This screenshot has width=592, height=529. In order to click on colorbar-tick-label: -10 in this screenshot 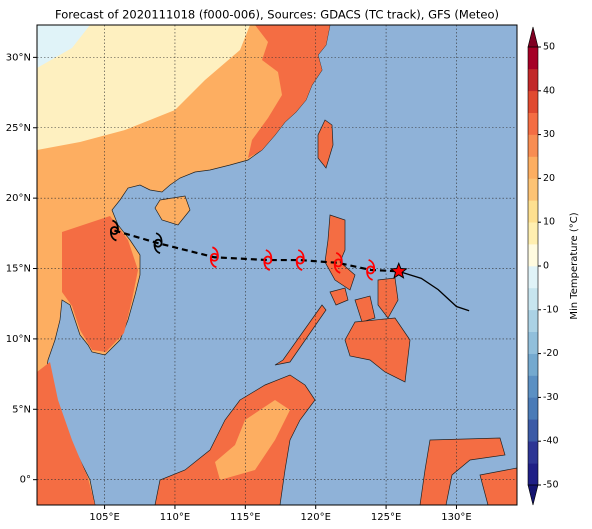, I will do `click(551, 309)`.